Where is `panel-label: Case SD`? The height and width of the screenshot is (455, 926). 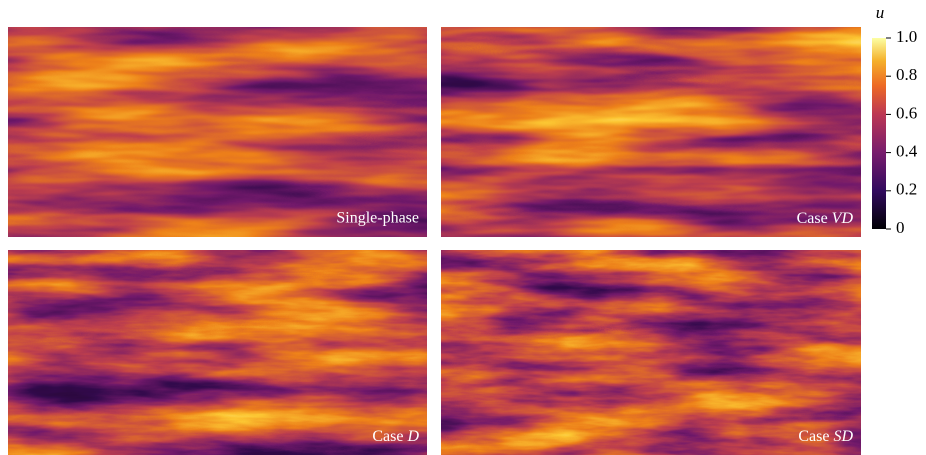 panel-label: Case SD is located at coordinates (825, 436).